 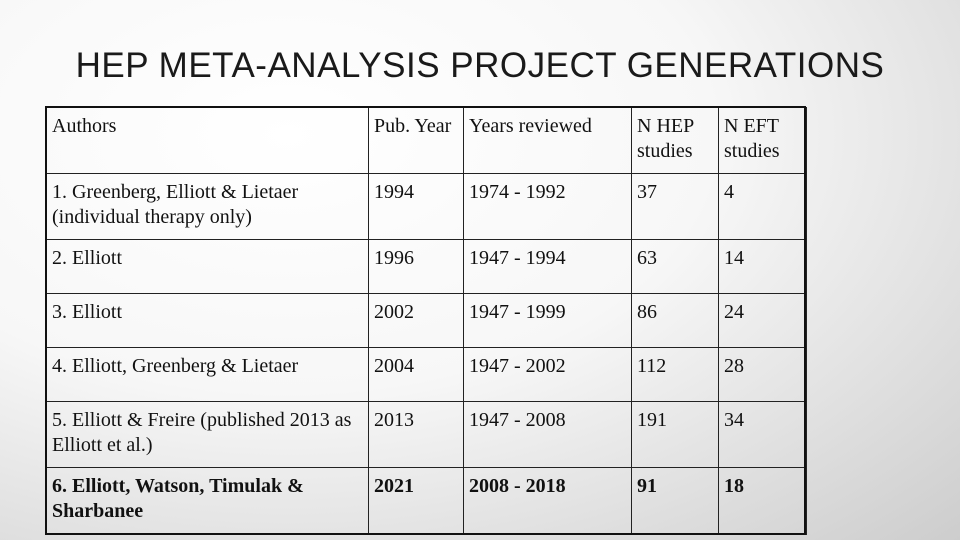 What do you see at coordinates (416, 206) in the screenshot?
I see `cell-pub-year: 1994` at bounding box center [416, 206].